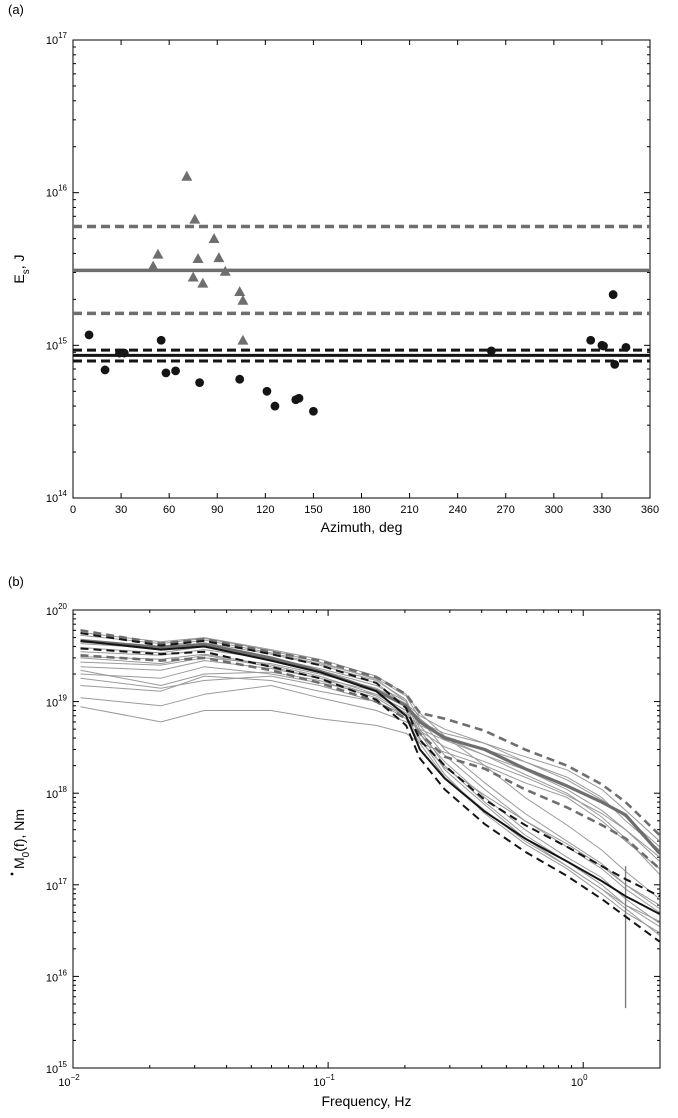 The width and height of the screenshot is (678, 1118). Describe the element at coordinates (57, 610) in the screenshot. I see `y-tick-label: 1020` at that location.